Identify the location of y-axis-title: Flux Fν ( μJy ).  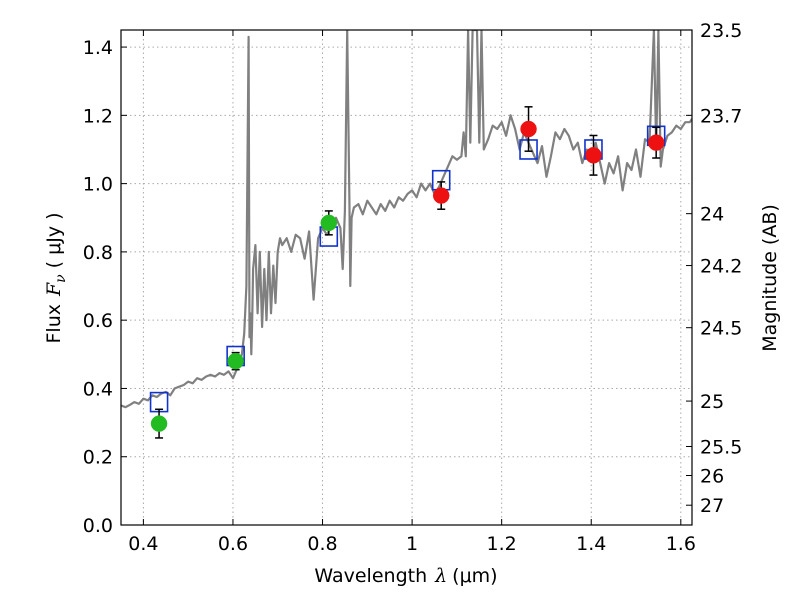
(56, 277).